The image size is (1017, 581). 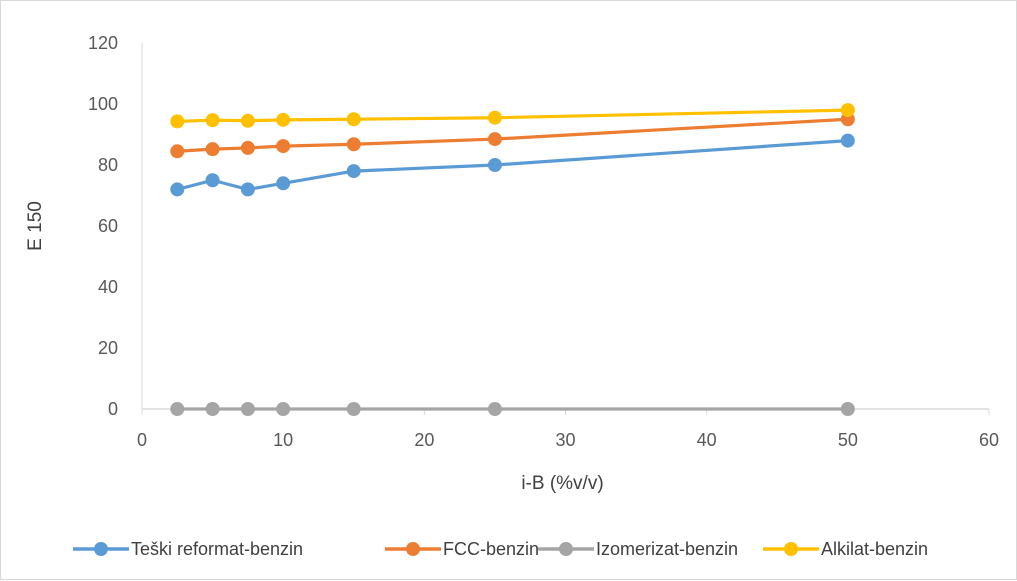 What do you see at coordinates (565, 440) in the screenshot?
I see `x-tick-label: 30` at bounding box center [565, 440].